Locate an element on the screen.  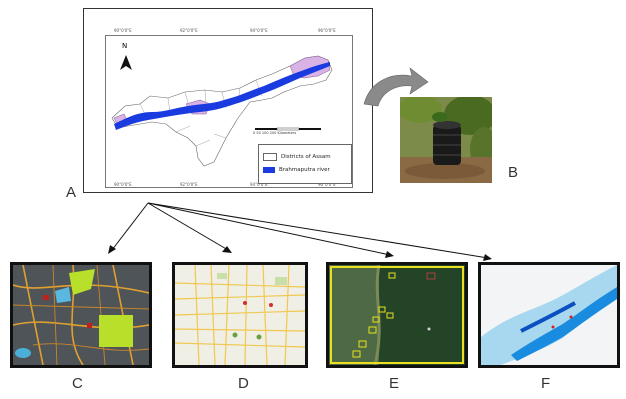
tick-bottom-1: 90°0'0"E is located at coordinates (123, 184).